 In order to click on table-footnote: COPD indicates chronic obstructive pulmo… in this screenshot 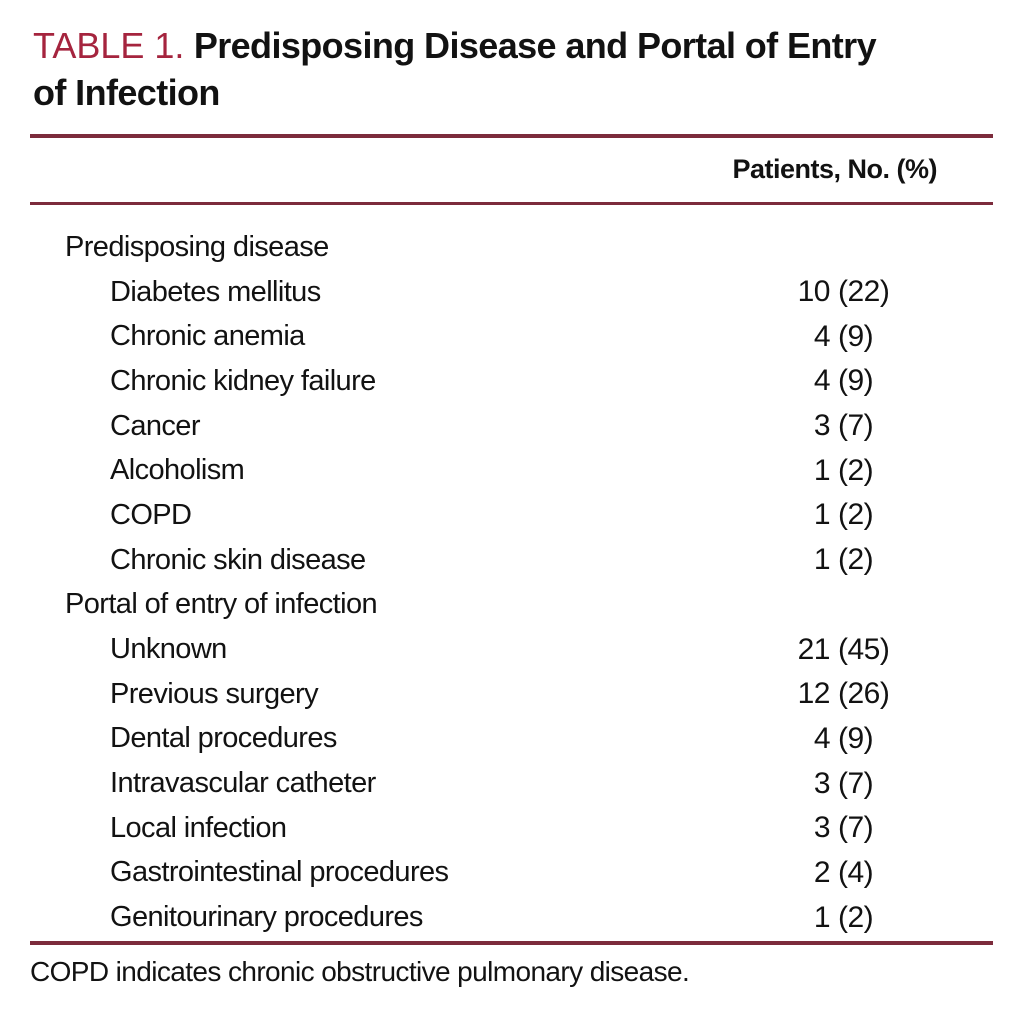, I will do `click(360, 971)`.